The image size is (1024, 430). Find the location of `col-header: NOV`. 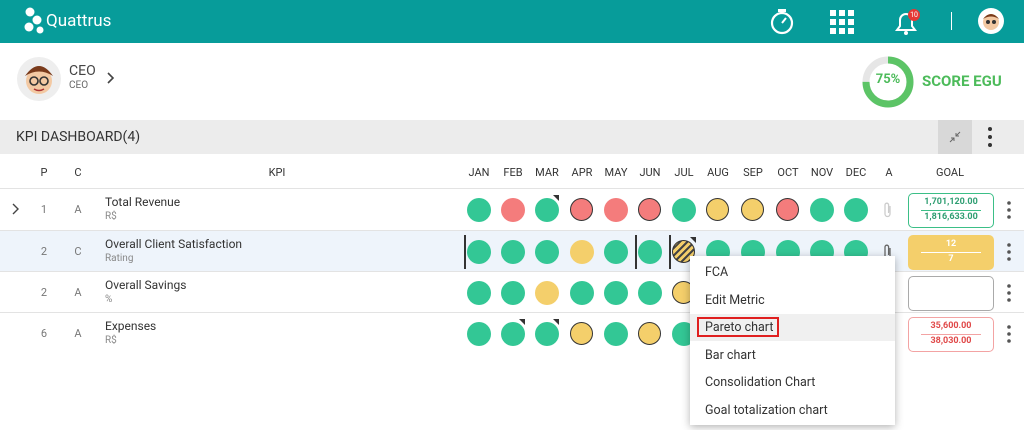

col-header: NOV is located at coordinates (822, 172).